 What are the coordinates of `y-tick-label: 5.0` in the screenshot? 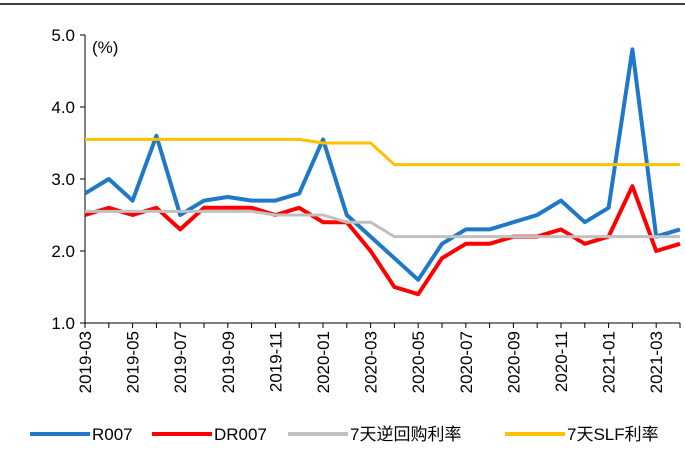 It's located at (63, 35).